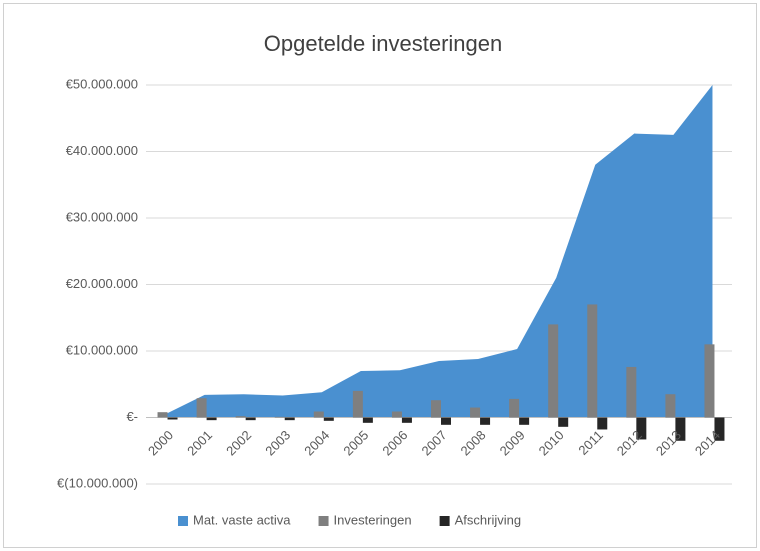 This screenshot has height=551, width=760. I want to click on y-tick-label: €50.000.000, so click(102, 83).